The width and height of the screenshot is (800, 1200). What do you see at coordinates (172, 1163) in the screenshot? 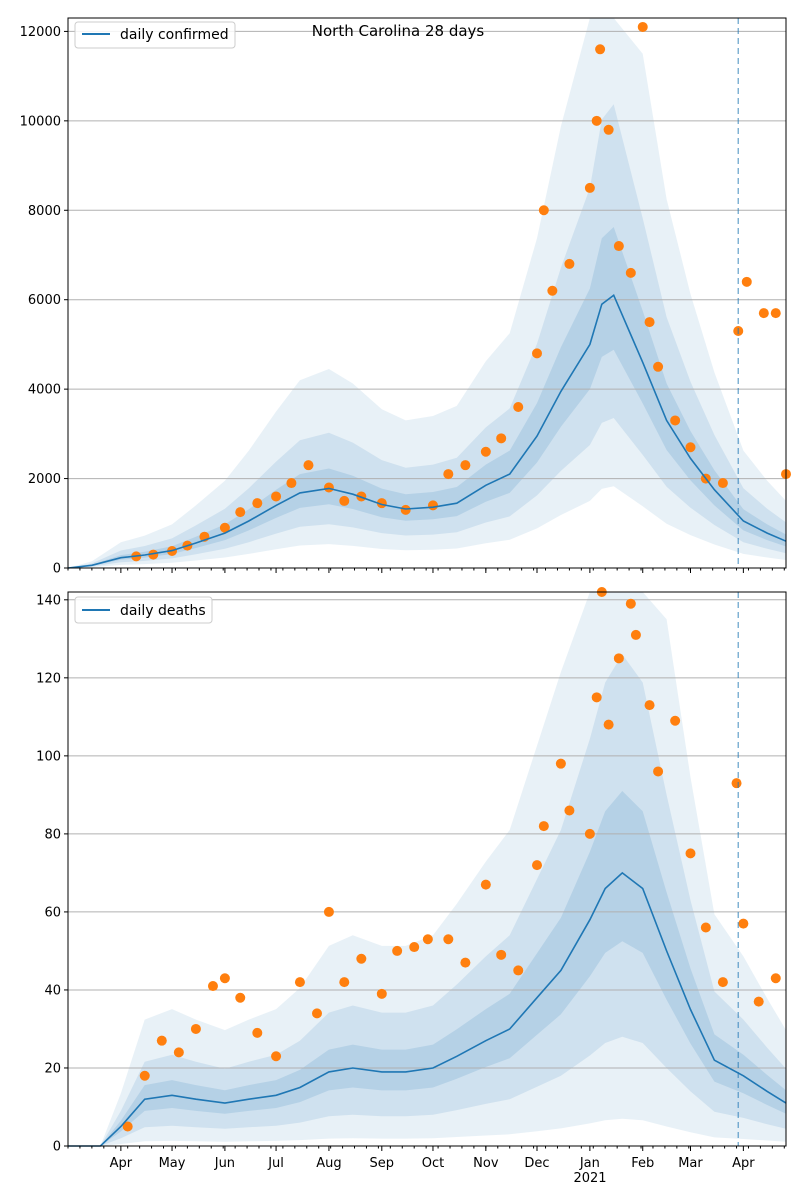
I see `x-tick-label: May` at bounding box center [172, 1163].